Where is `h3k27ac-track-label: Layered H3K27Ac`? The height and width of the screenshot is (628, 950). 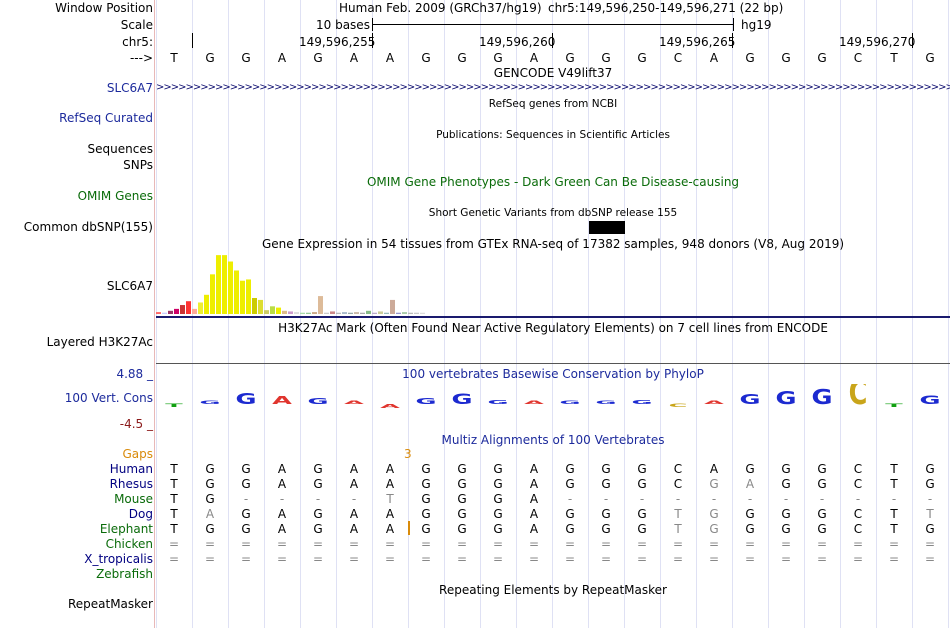 h3k27ac-track-label: Layered H3K27Ac is located at coordinates (99, 342).